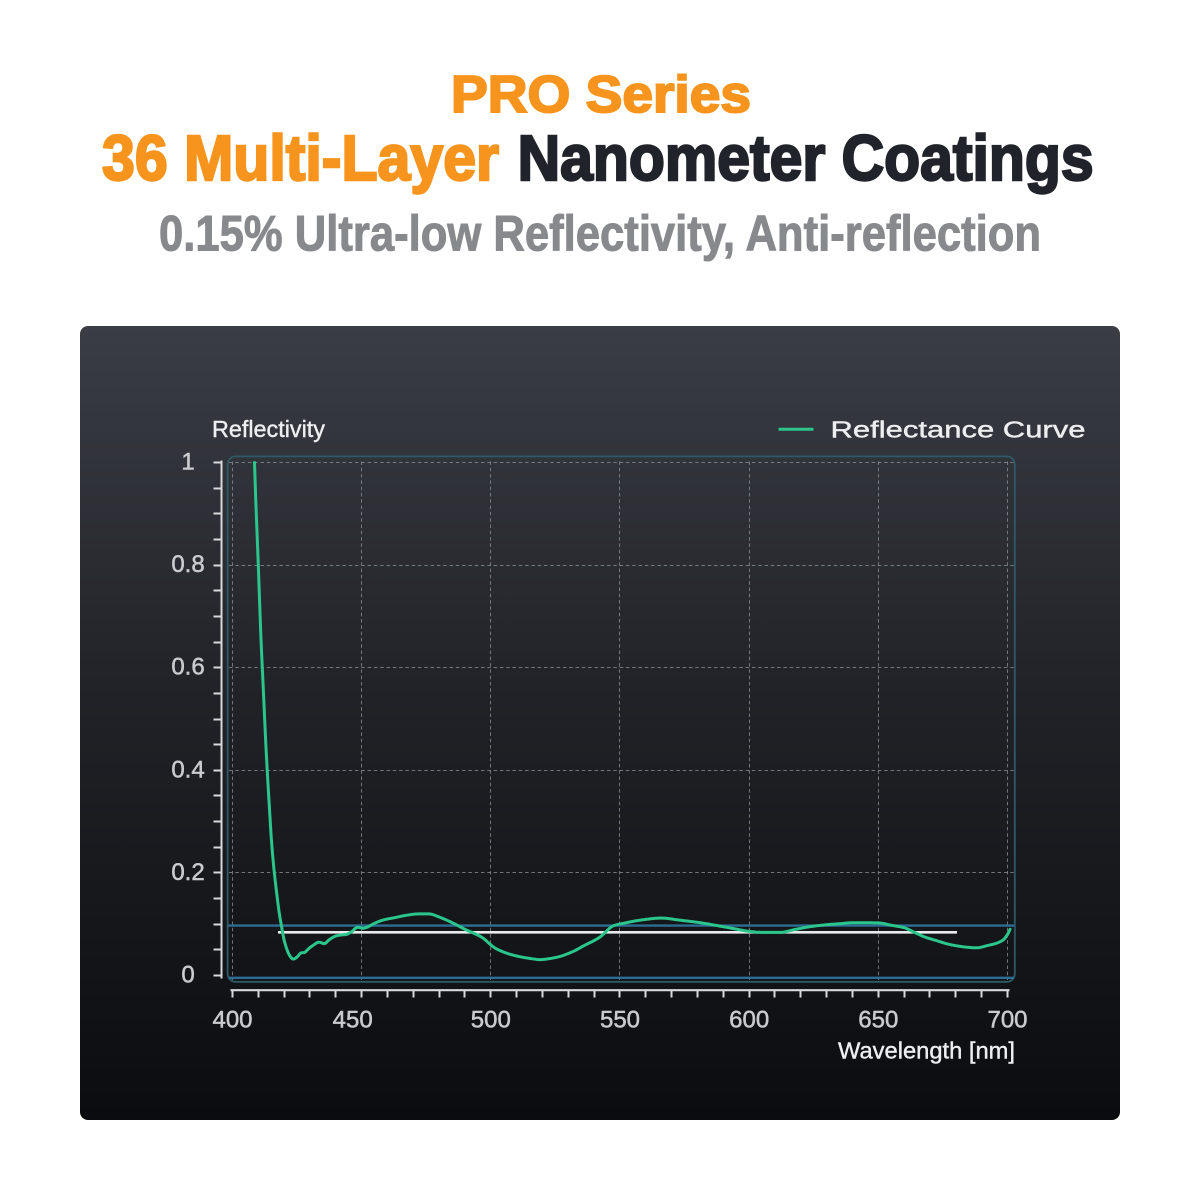 The image size is (1200, 1200). I want to click on svg-text: 500, so click(491, 1020).